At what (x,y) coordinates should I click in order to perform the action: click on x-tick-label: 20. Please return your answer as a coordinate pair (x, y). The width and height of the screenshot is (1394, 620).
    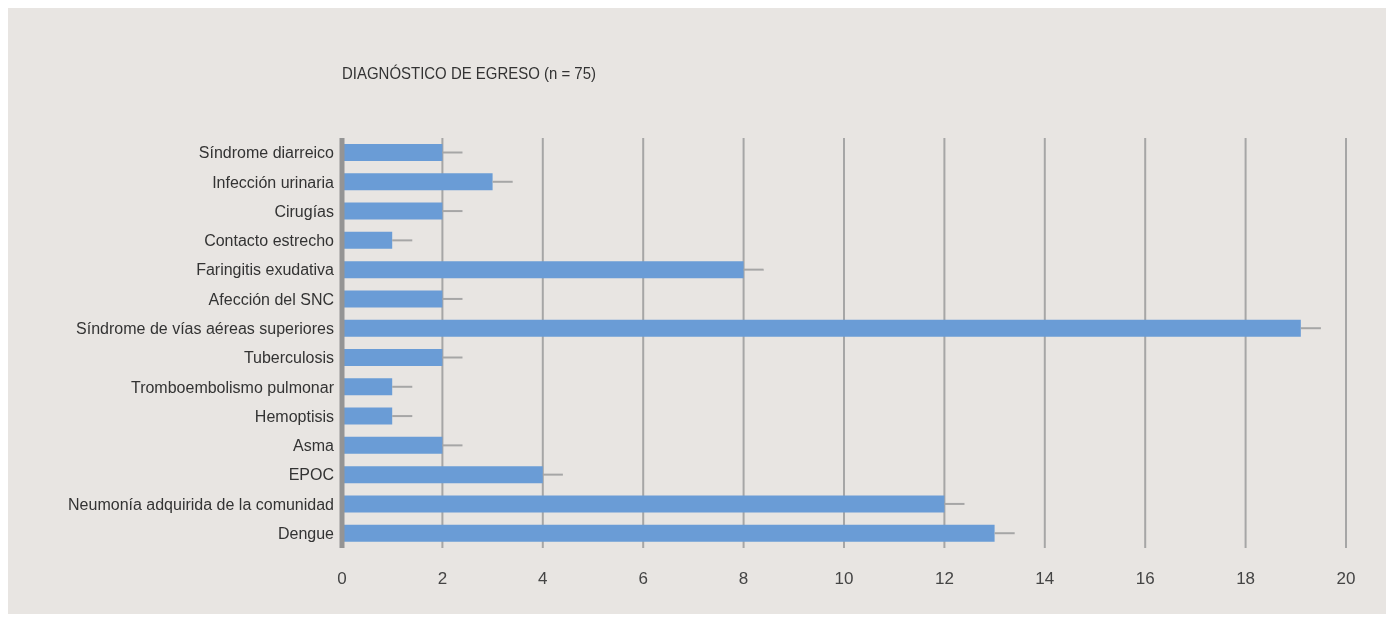
    Looking at the image, I should click on (1346, 579).